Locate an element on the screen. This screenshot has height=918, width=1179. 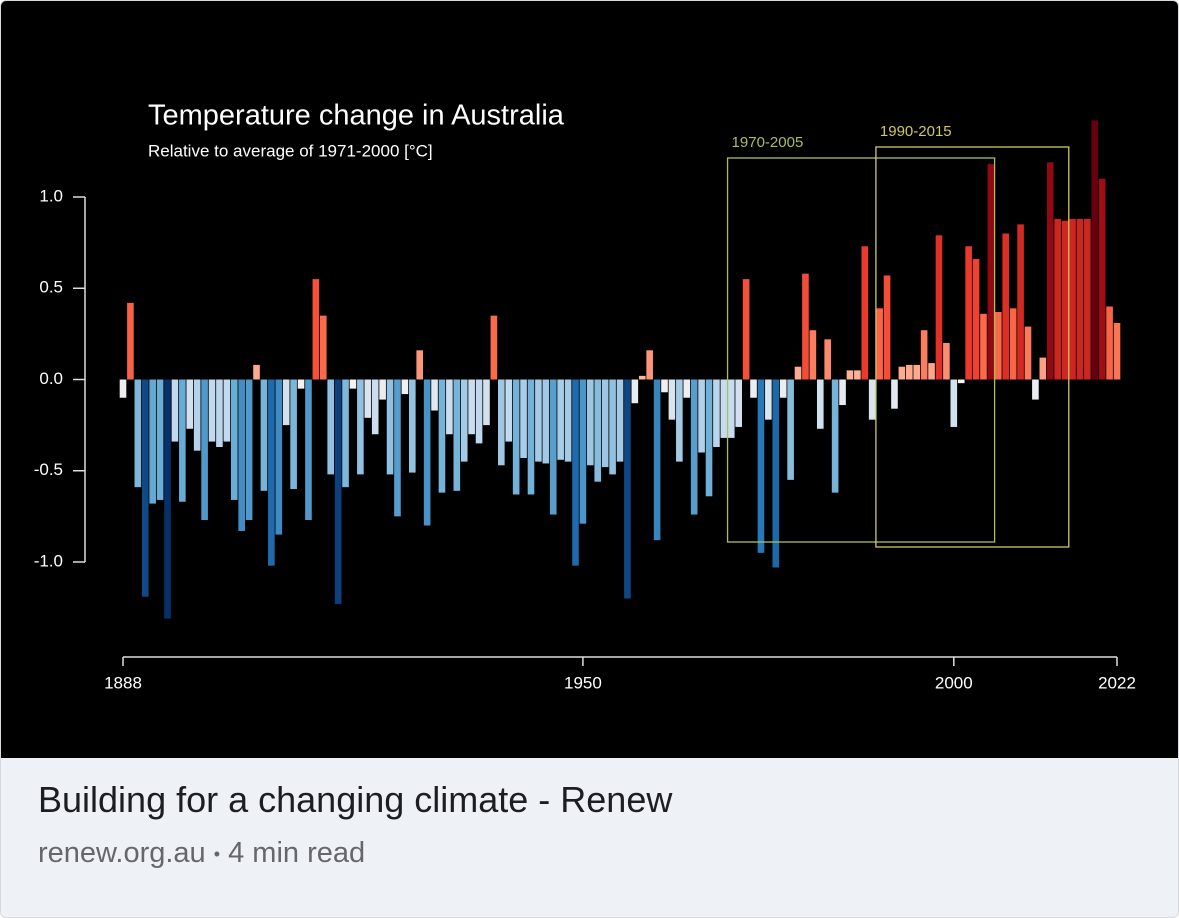
y-tick-label: -0.5 is located at coordinates (48, 469).